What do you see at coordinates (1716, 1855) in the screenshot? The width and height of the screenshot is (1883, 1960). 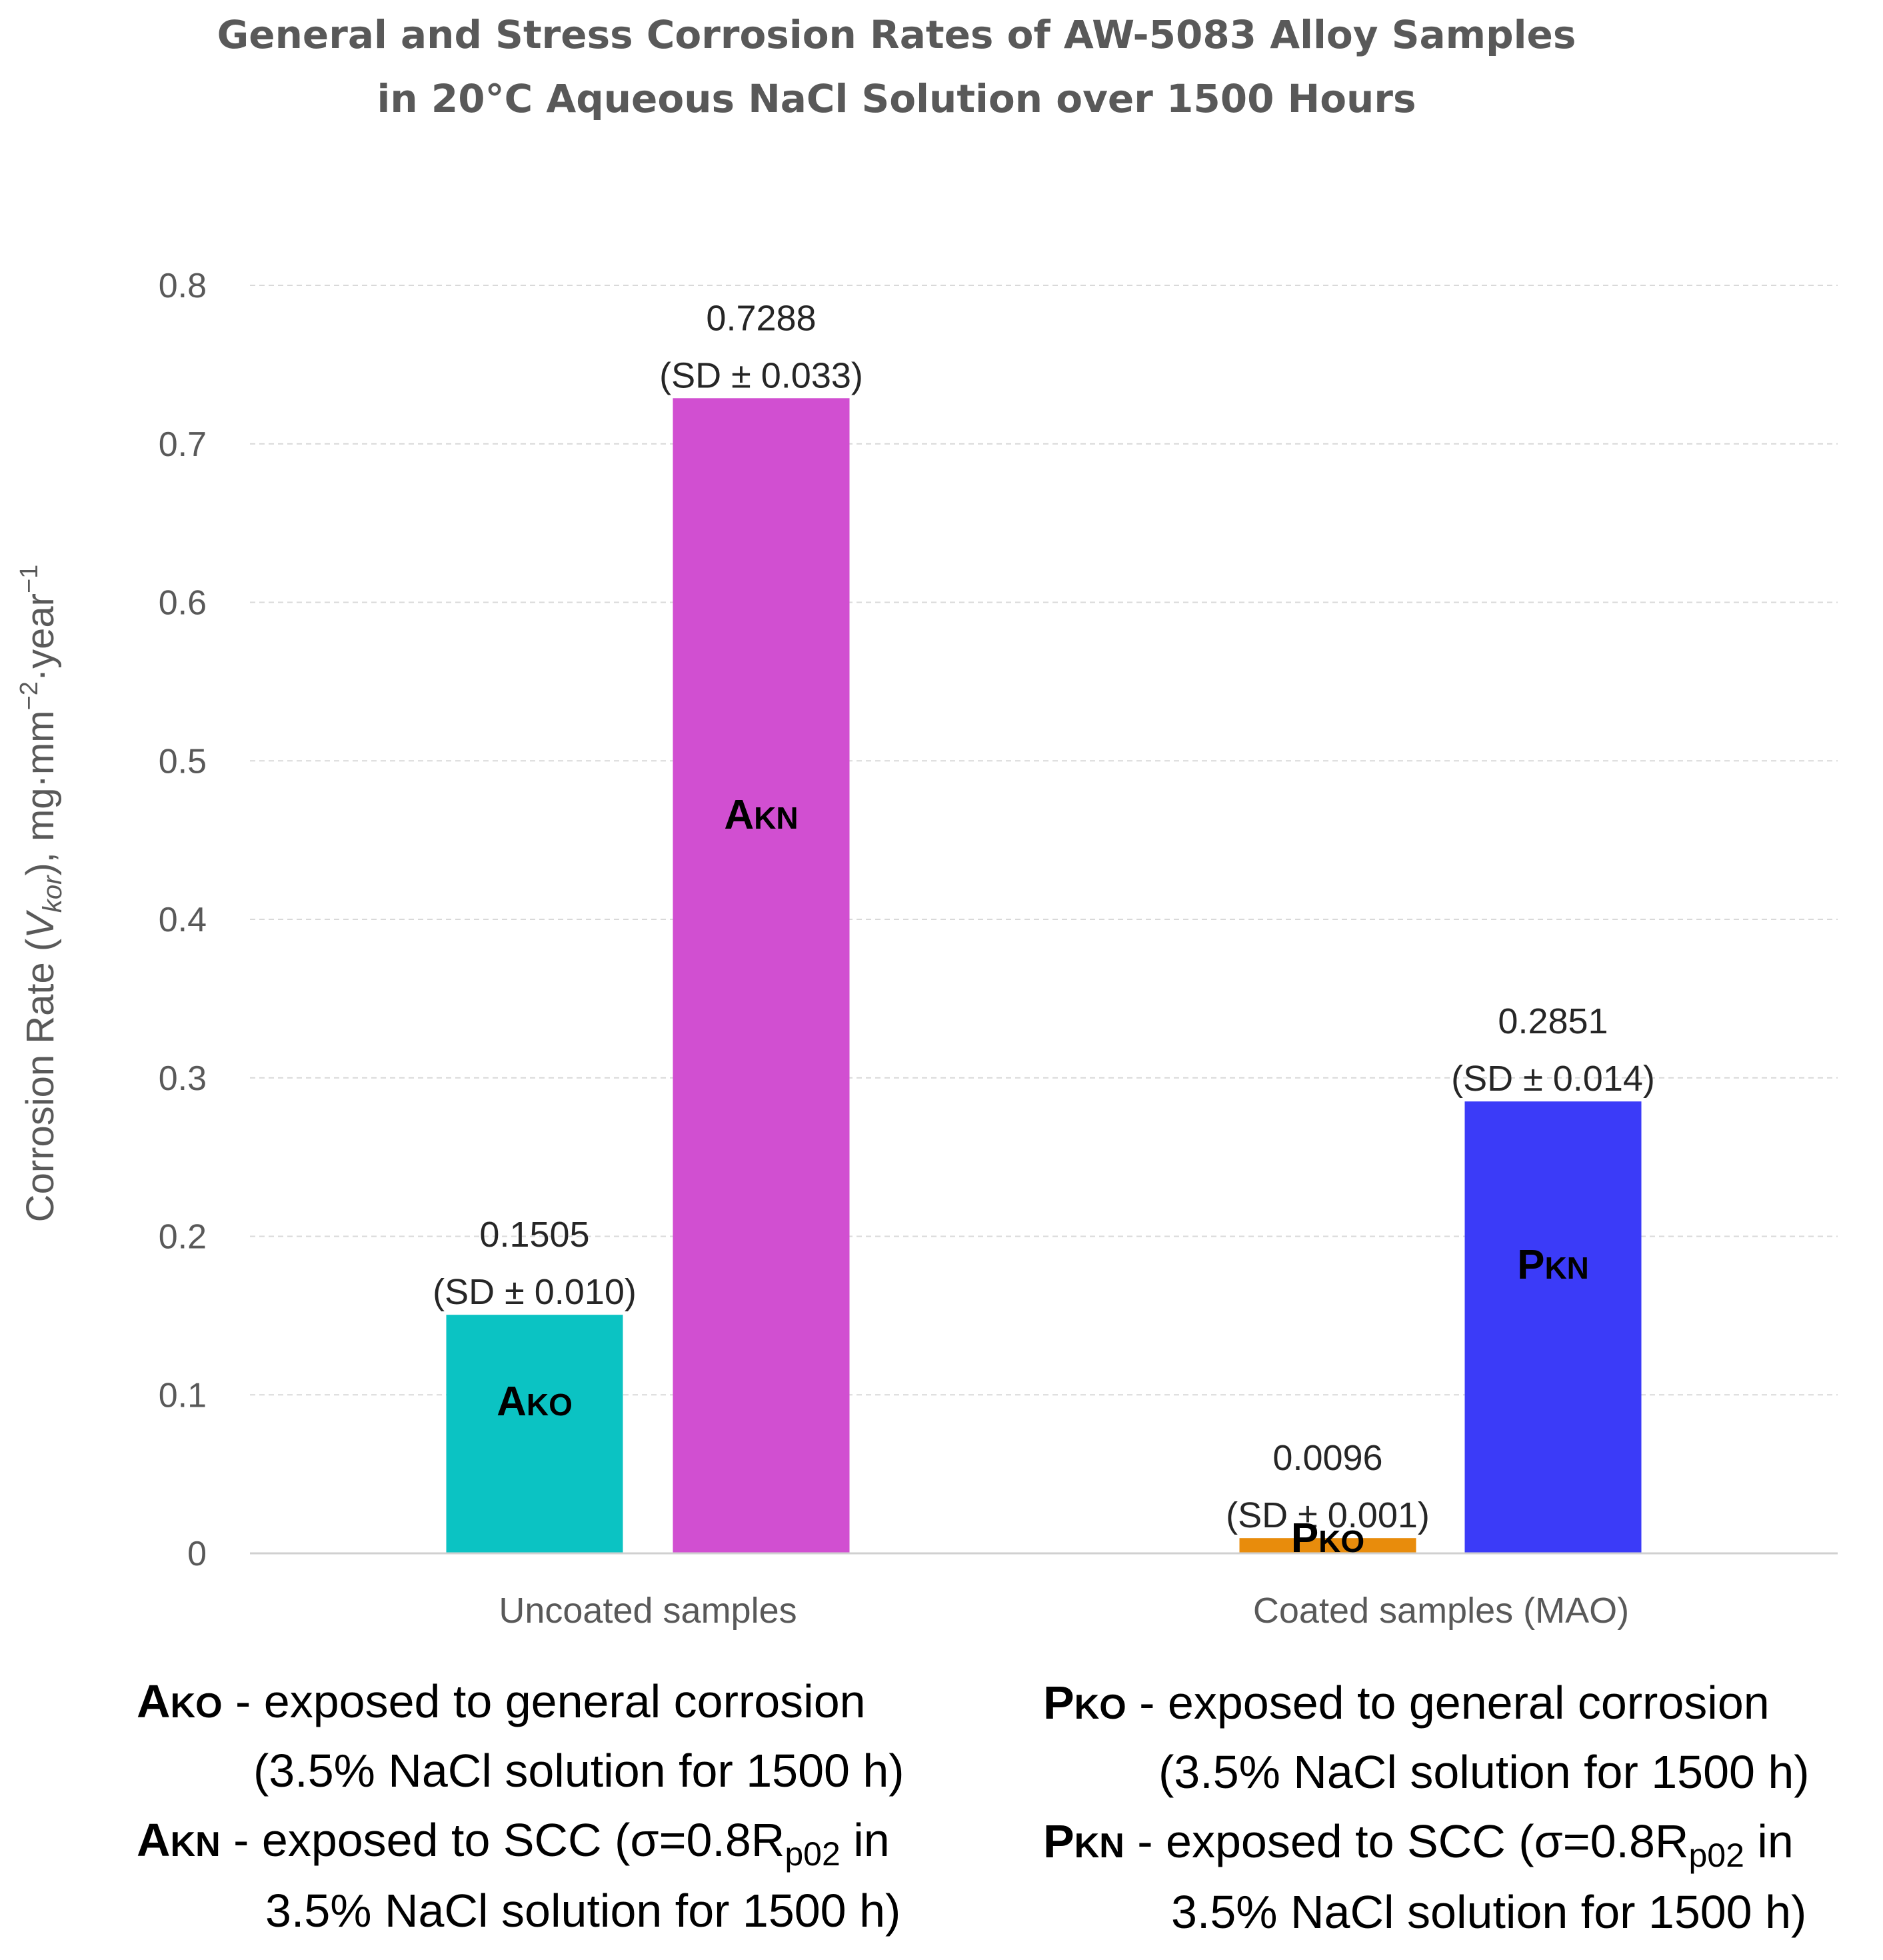 I see `note-pkn-text-sub: p02` at bounding box center [1716, 1855].